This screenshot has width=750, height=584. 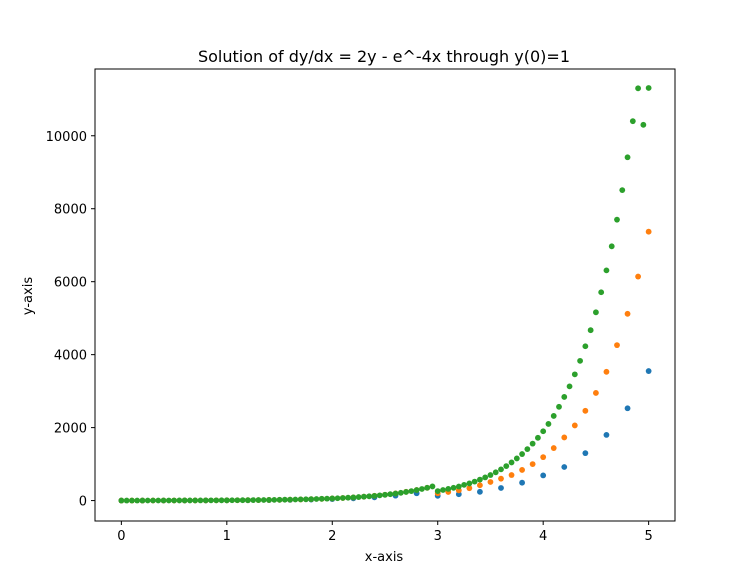 What do you see at coordinates (121, 536) in the screenshot?
I see `x-tick-label: 0` at bounding box center [121, 536].